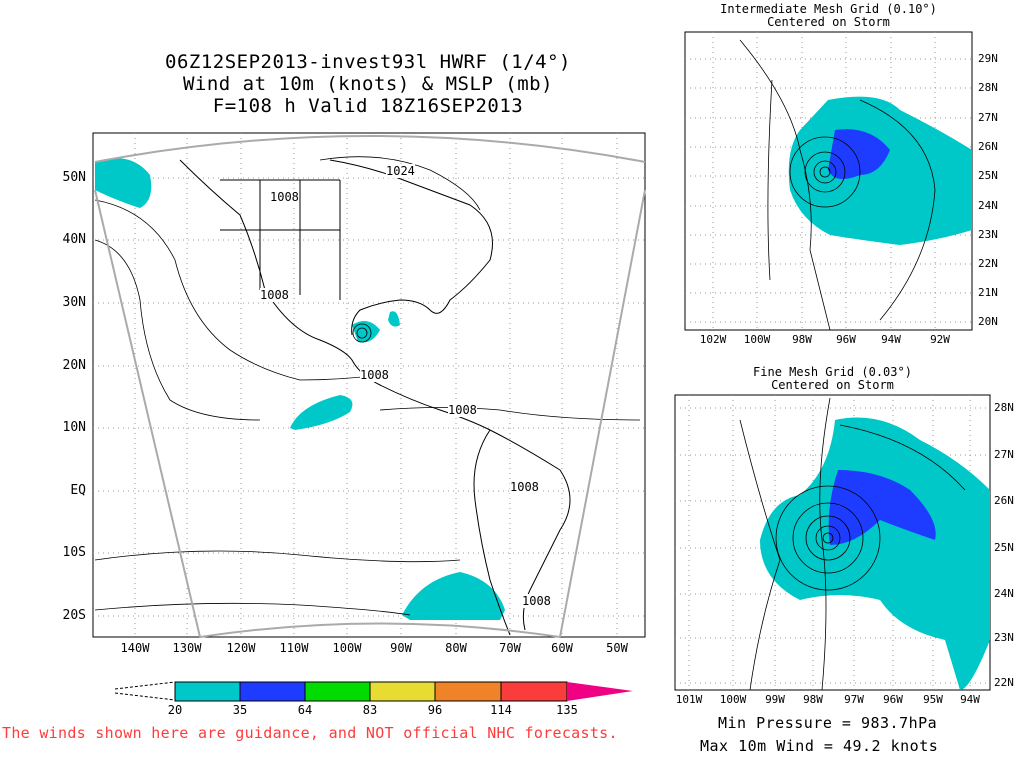  I want to click on lat-label: 40N, so click(74, 239).